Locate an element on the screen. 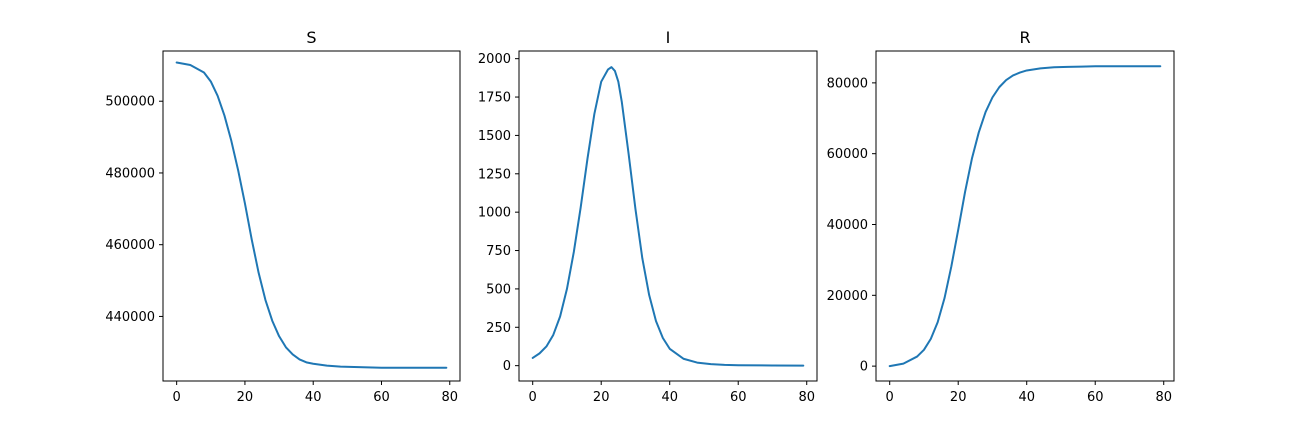 The image size is (1304, 428). y-tick-label: 250 is located at coordinates (498, 328).